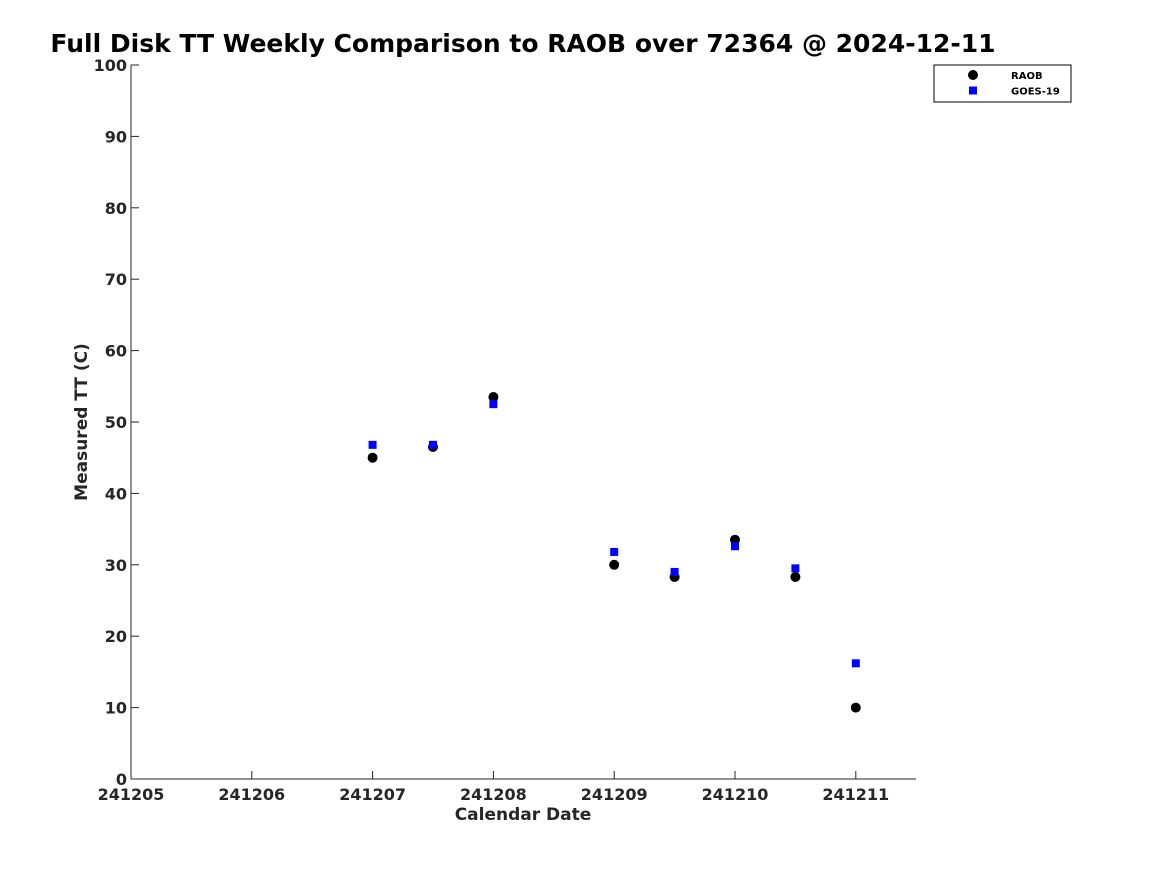  I want to click on x-tick-label: 241207, so click(372, 794).